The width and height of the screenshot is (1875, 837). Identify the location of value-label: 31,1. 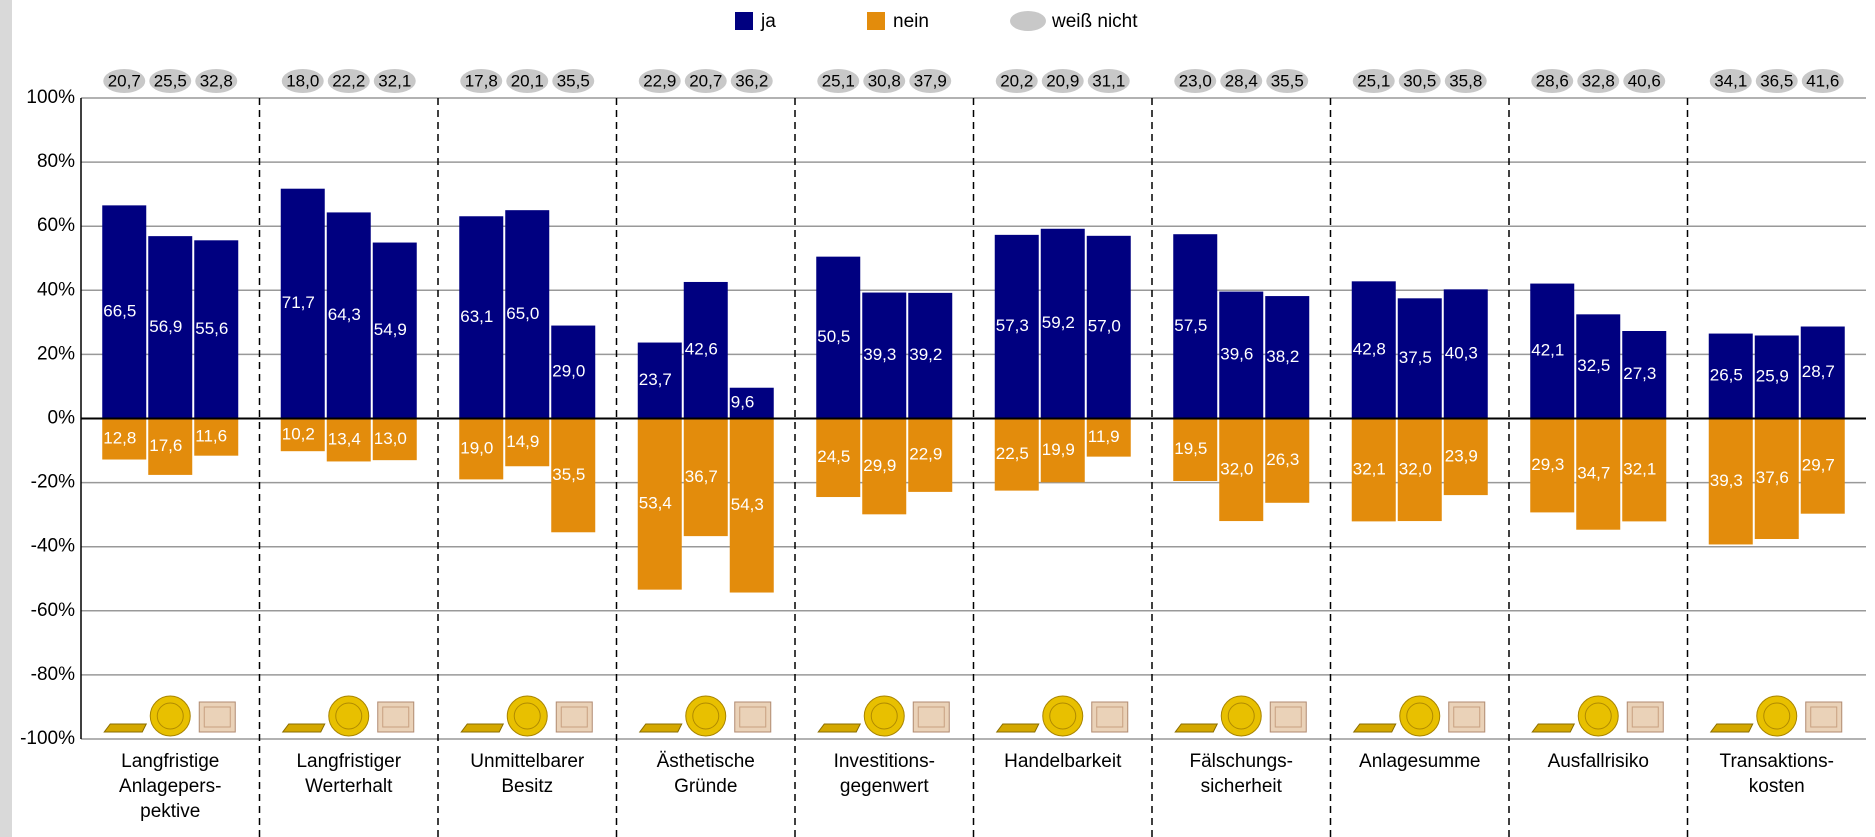
(1108, 80).